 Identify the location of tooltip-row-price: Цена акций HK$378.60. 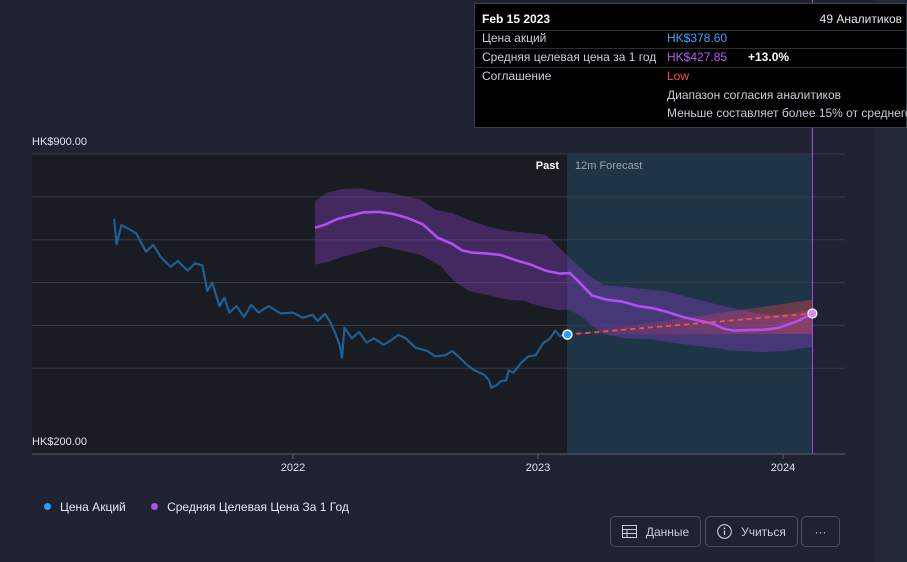
(692, 38).